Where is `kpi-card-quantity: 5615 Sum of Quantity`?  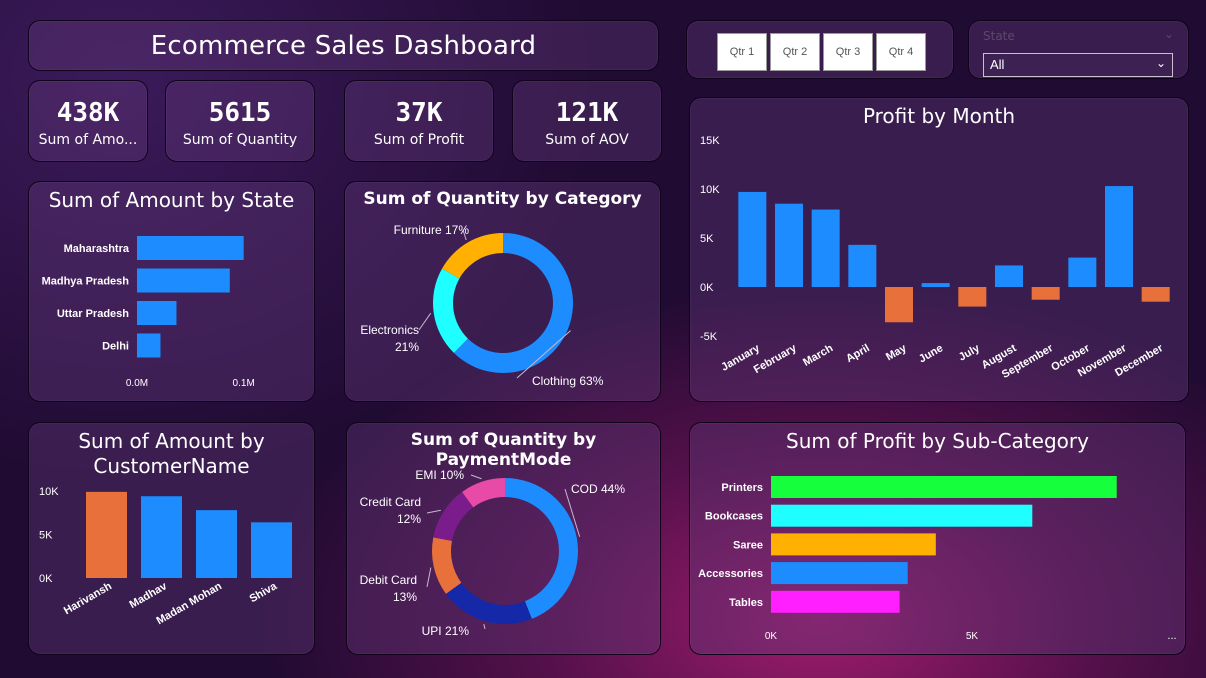
kpi-card-quantity: 5615 Sum of Quantity is located at coordinates (240, 121).